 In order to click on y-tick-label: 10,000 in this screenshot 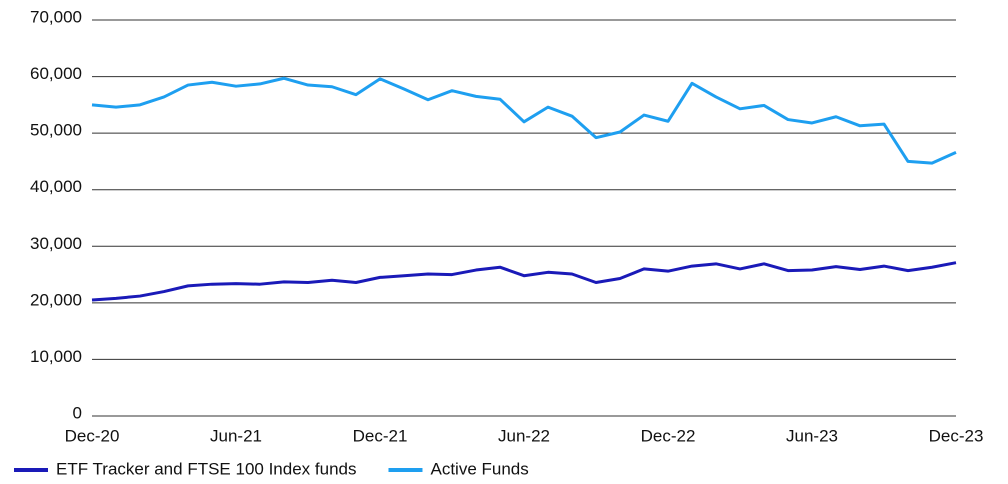, I will do `click(56, 356)`.